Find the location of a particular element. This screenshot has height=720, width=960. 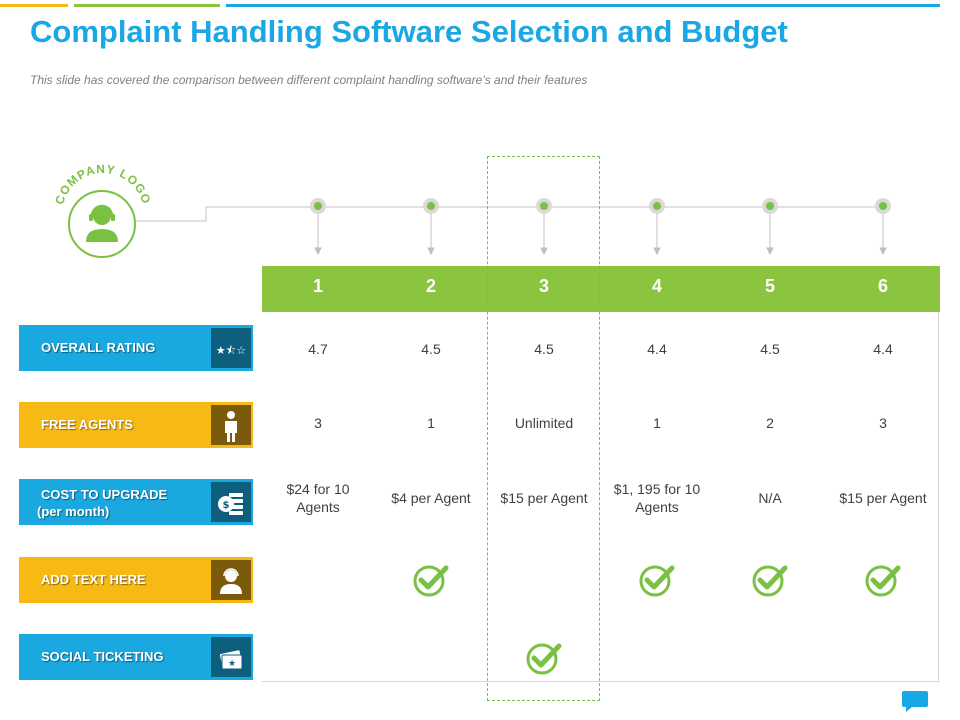

free-agents-cell-3: Unlimited is located at coordinates (544, 423).